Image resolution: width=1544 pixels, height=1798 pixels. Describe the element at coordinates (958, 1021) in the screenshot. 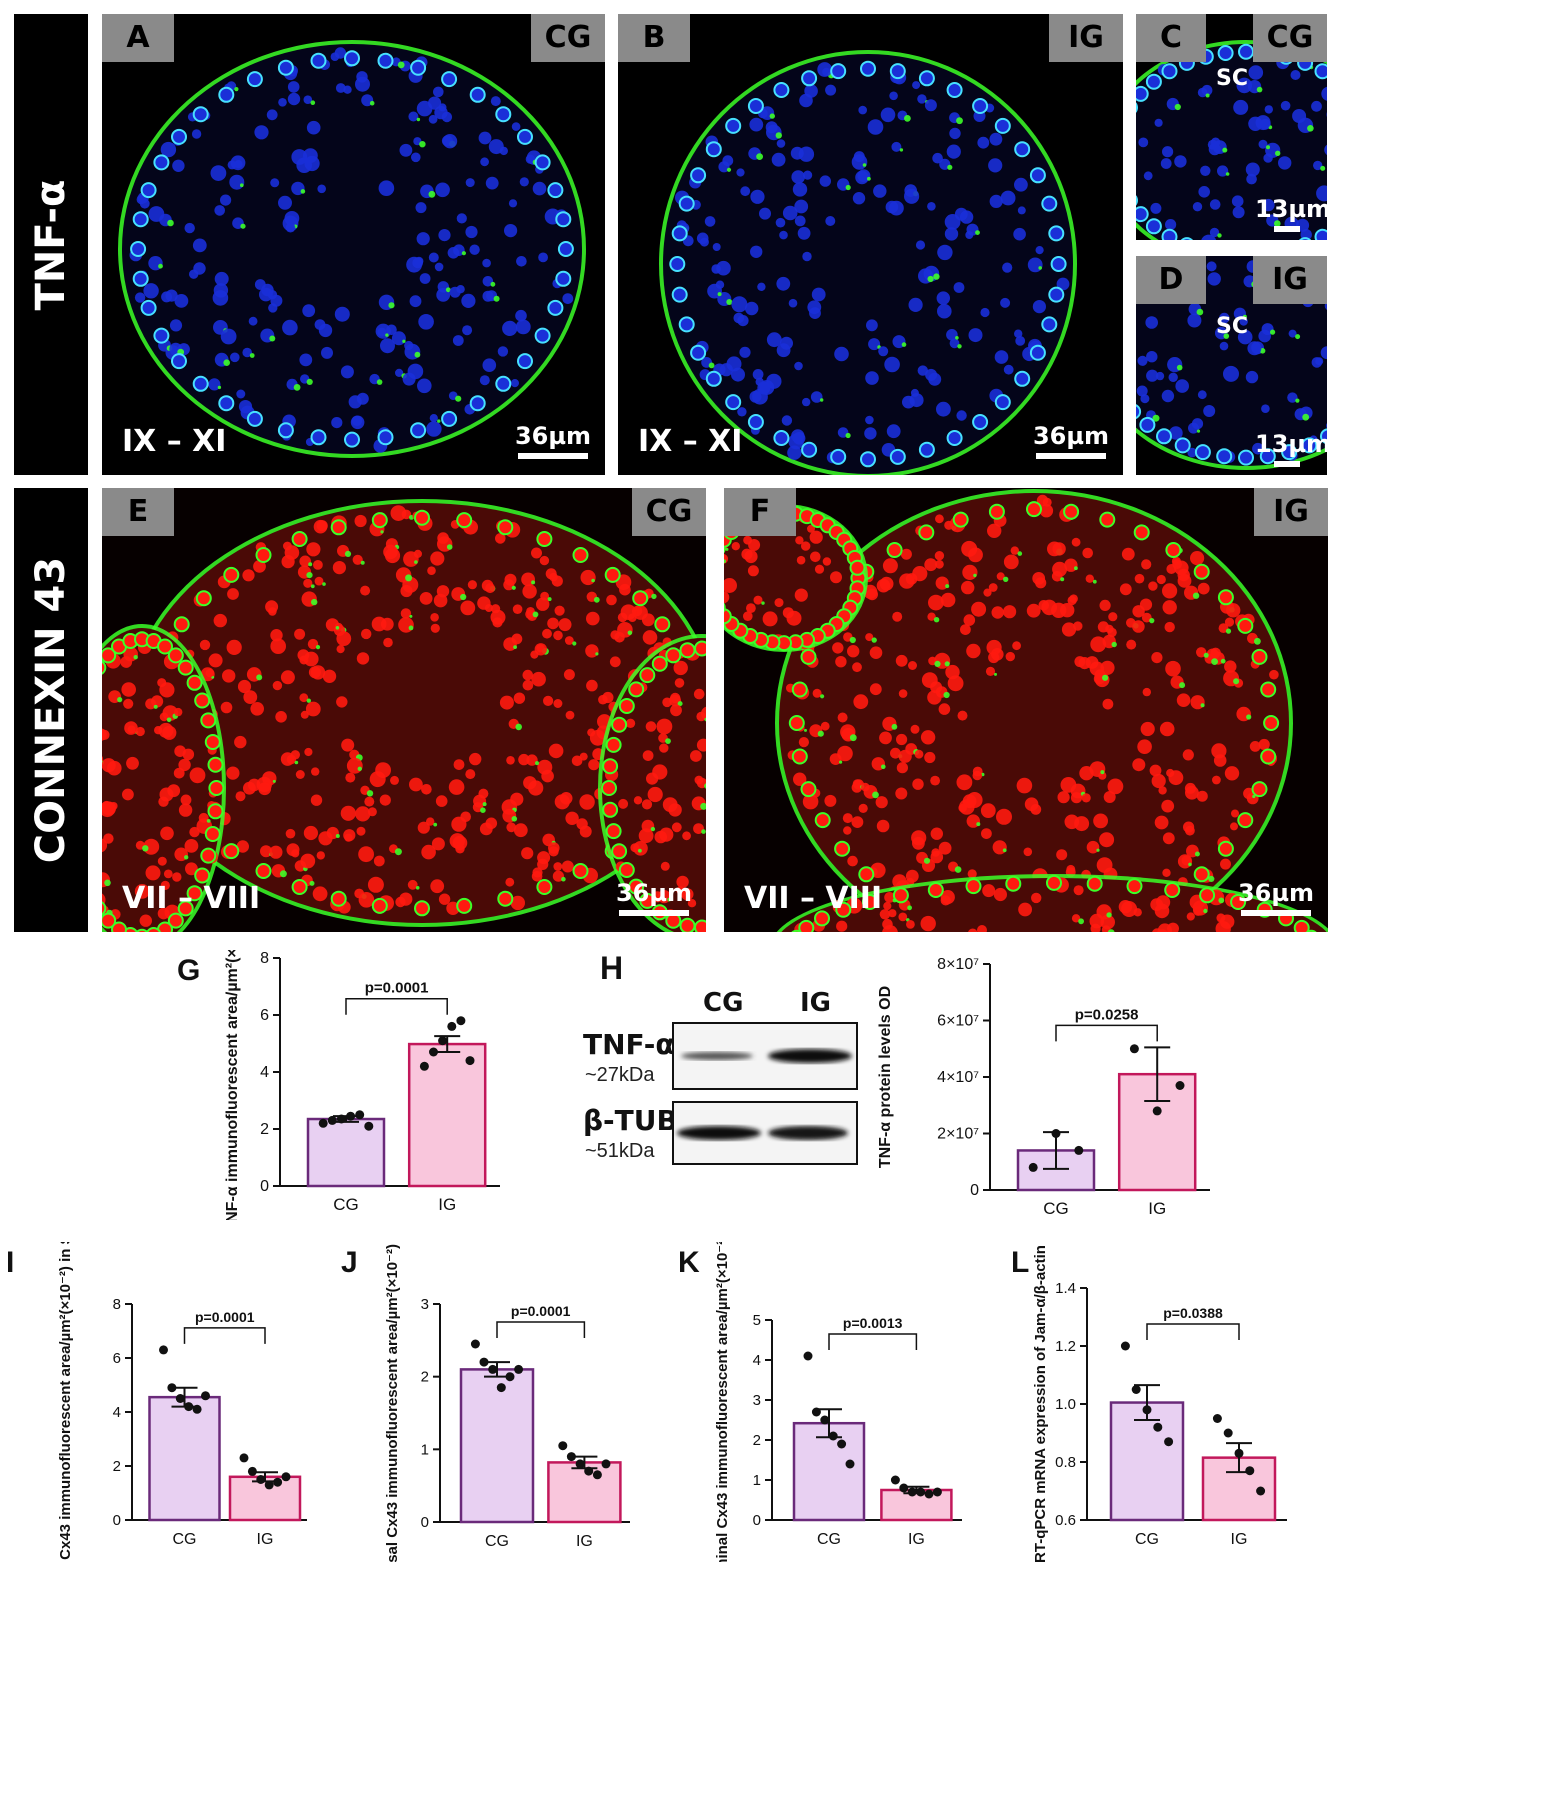

I see `y-tick-label: 6×10⁷` at that location.